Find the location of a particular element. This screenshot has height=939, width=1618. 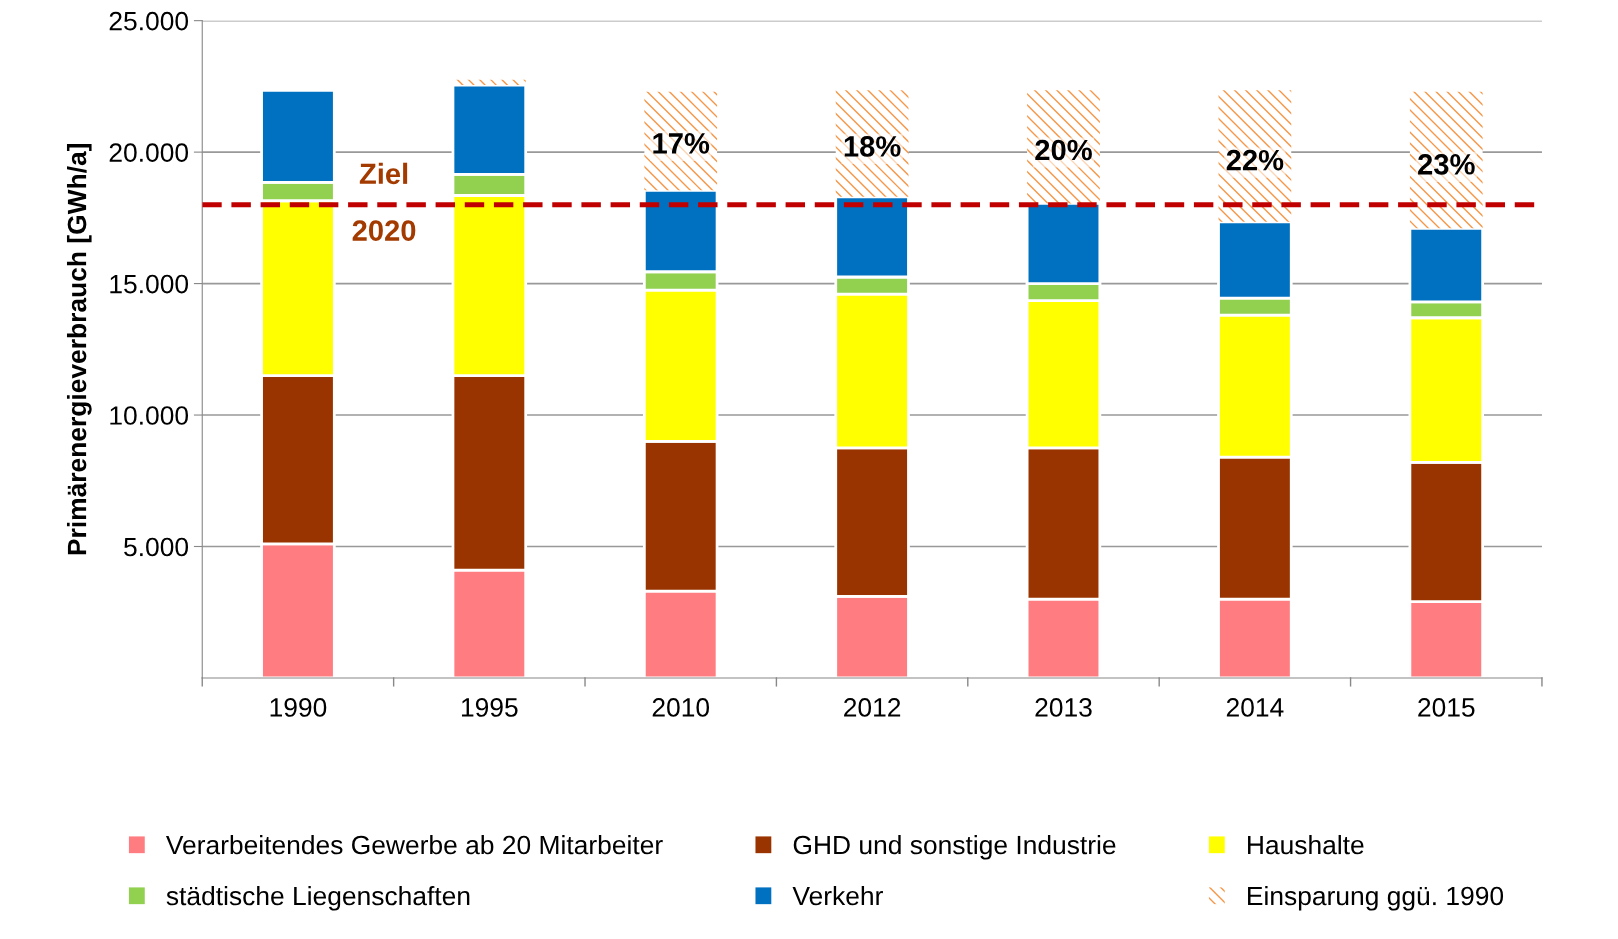

legend-label: Verarbeitendes Gewerbe ab 20 Mitarbeiter is located at coordinates (414, 844).